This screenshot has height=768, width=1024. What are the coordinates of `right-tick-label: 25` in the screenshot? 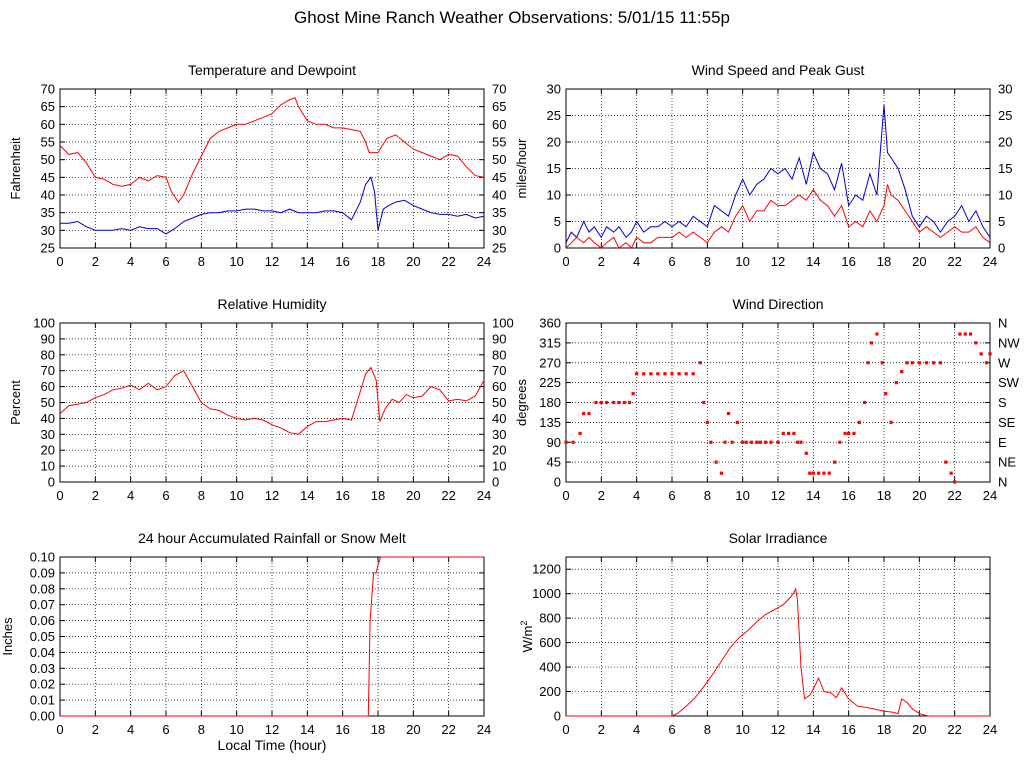 It's located at (1005, 115).